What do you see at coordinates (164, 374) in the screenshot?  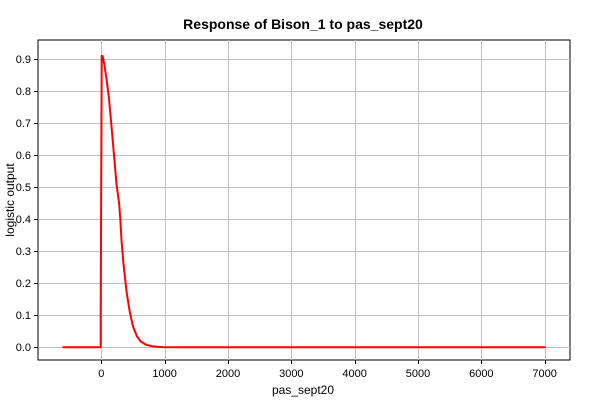 I see `x-tick-label: 1000` at bounding box center [164, 374].